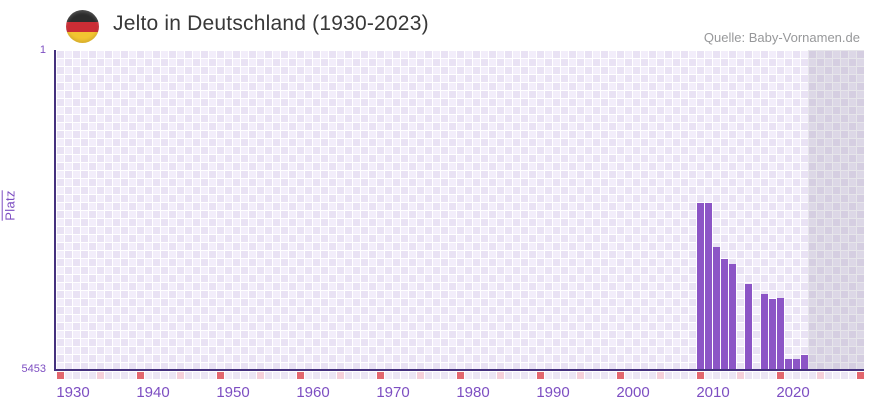  Describe the element at coordinates (804, 362) in the screenshot. I see `bar-2021` at that location.